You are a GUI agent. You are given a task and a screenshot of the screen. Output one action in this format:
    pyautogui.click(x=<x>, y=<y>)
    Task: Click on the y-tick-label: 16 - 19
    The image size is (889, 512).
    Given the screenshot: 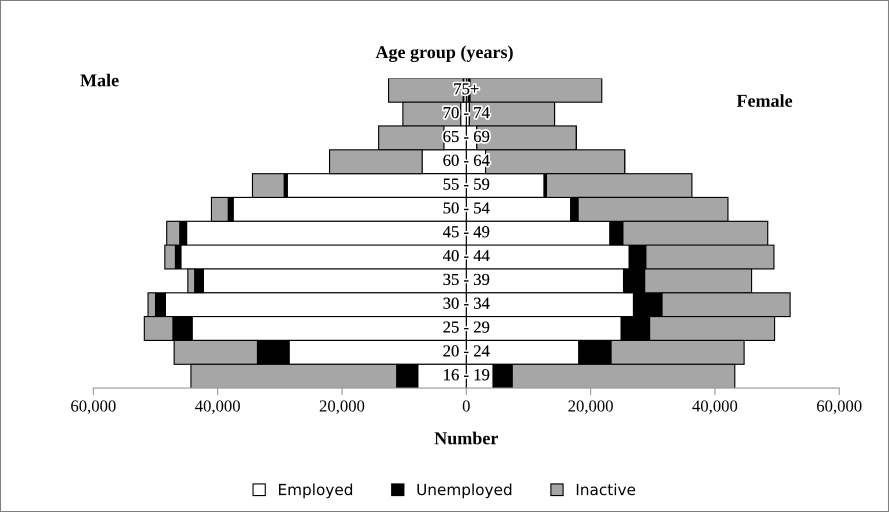 What is the action you would take?
    pyautogui.click(x=467, y=374)
    